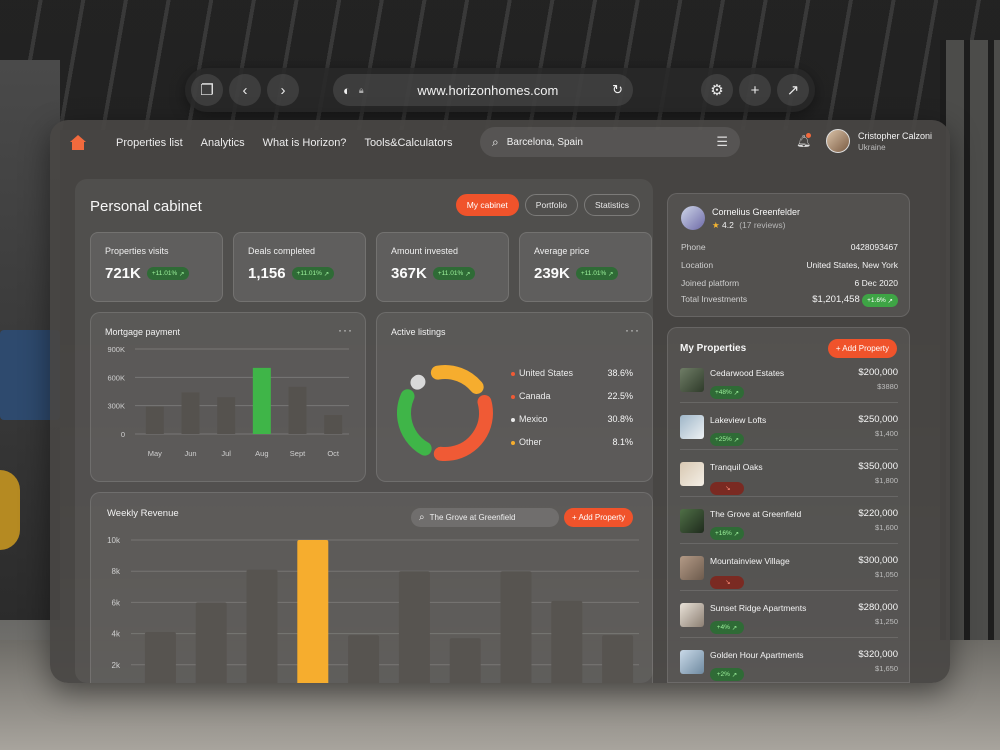 The width and height of the screenshot is (1000, 750). Describe the element at coordinates (425, 251) in the screenshot. I see `stat-label: Amount invested` at that location.